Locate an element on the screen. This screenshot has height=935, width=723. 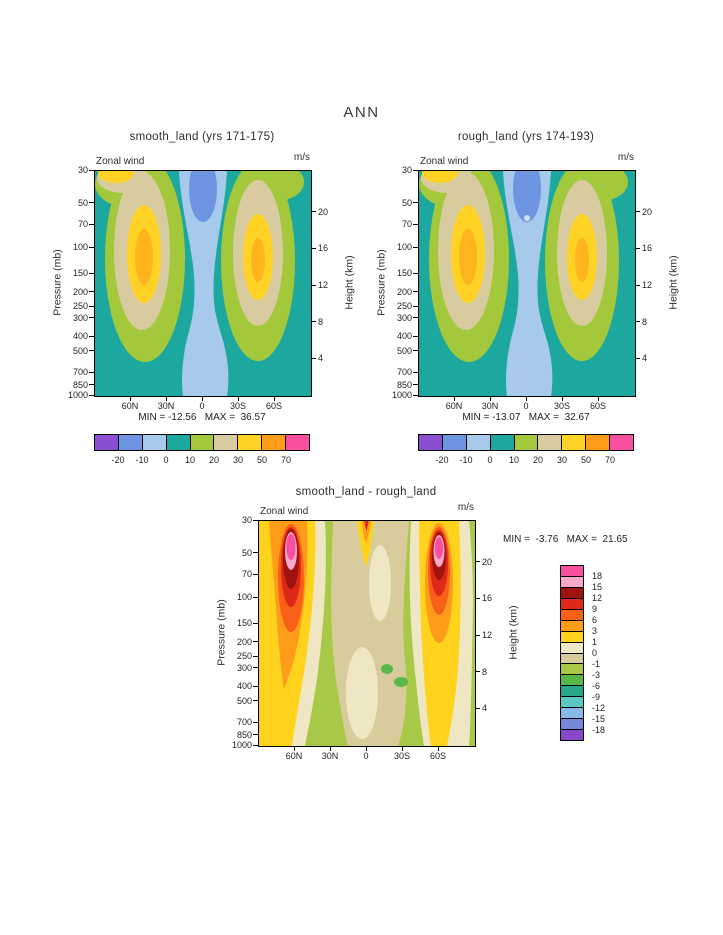
pressure-tick-label: 300 is located at coordinates (404, 317).